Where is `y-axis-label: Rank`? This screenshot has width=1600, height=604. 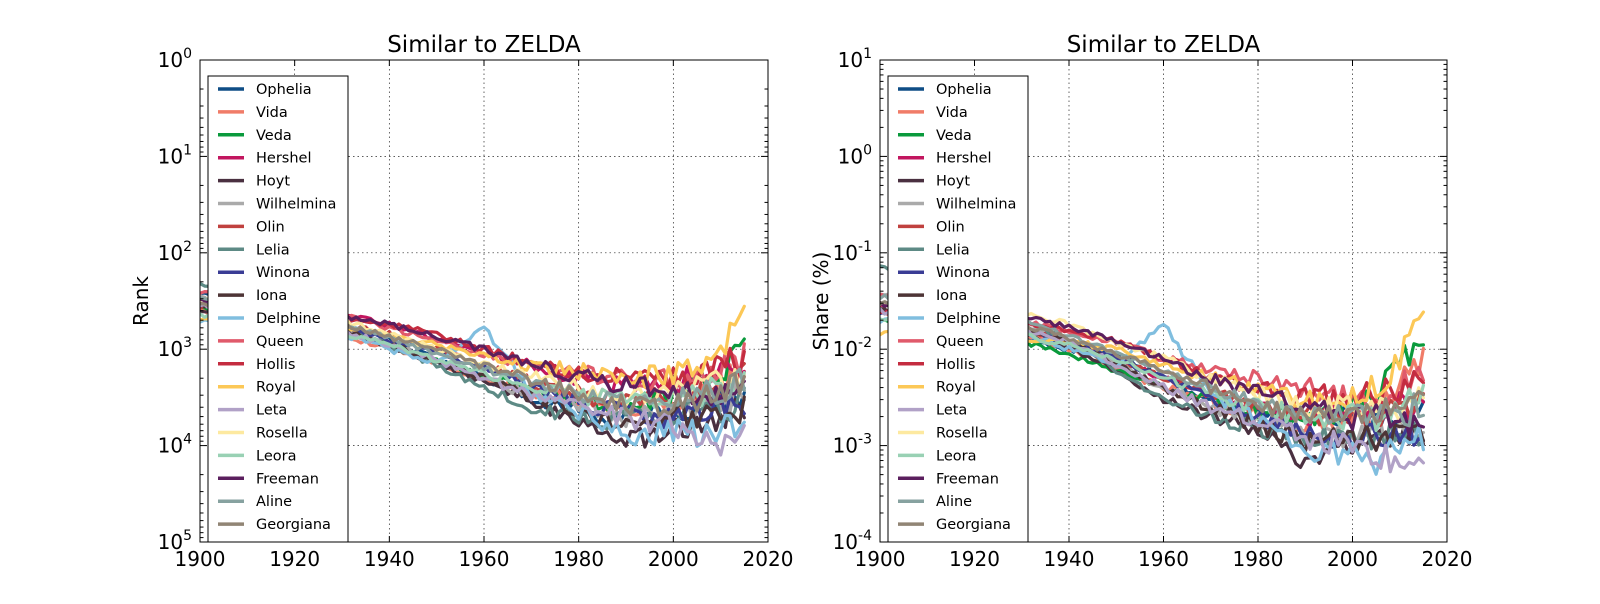 y-axis-label: Rank is located at coordinates (141, 301).